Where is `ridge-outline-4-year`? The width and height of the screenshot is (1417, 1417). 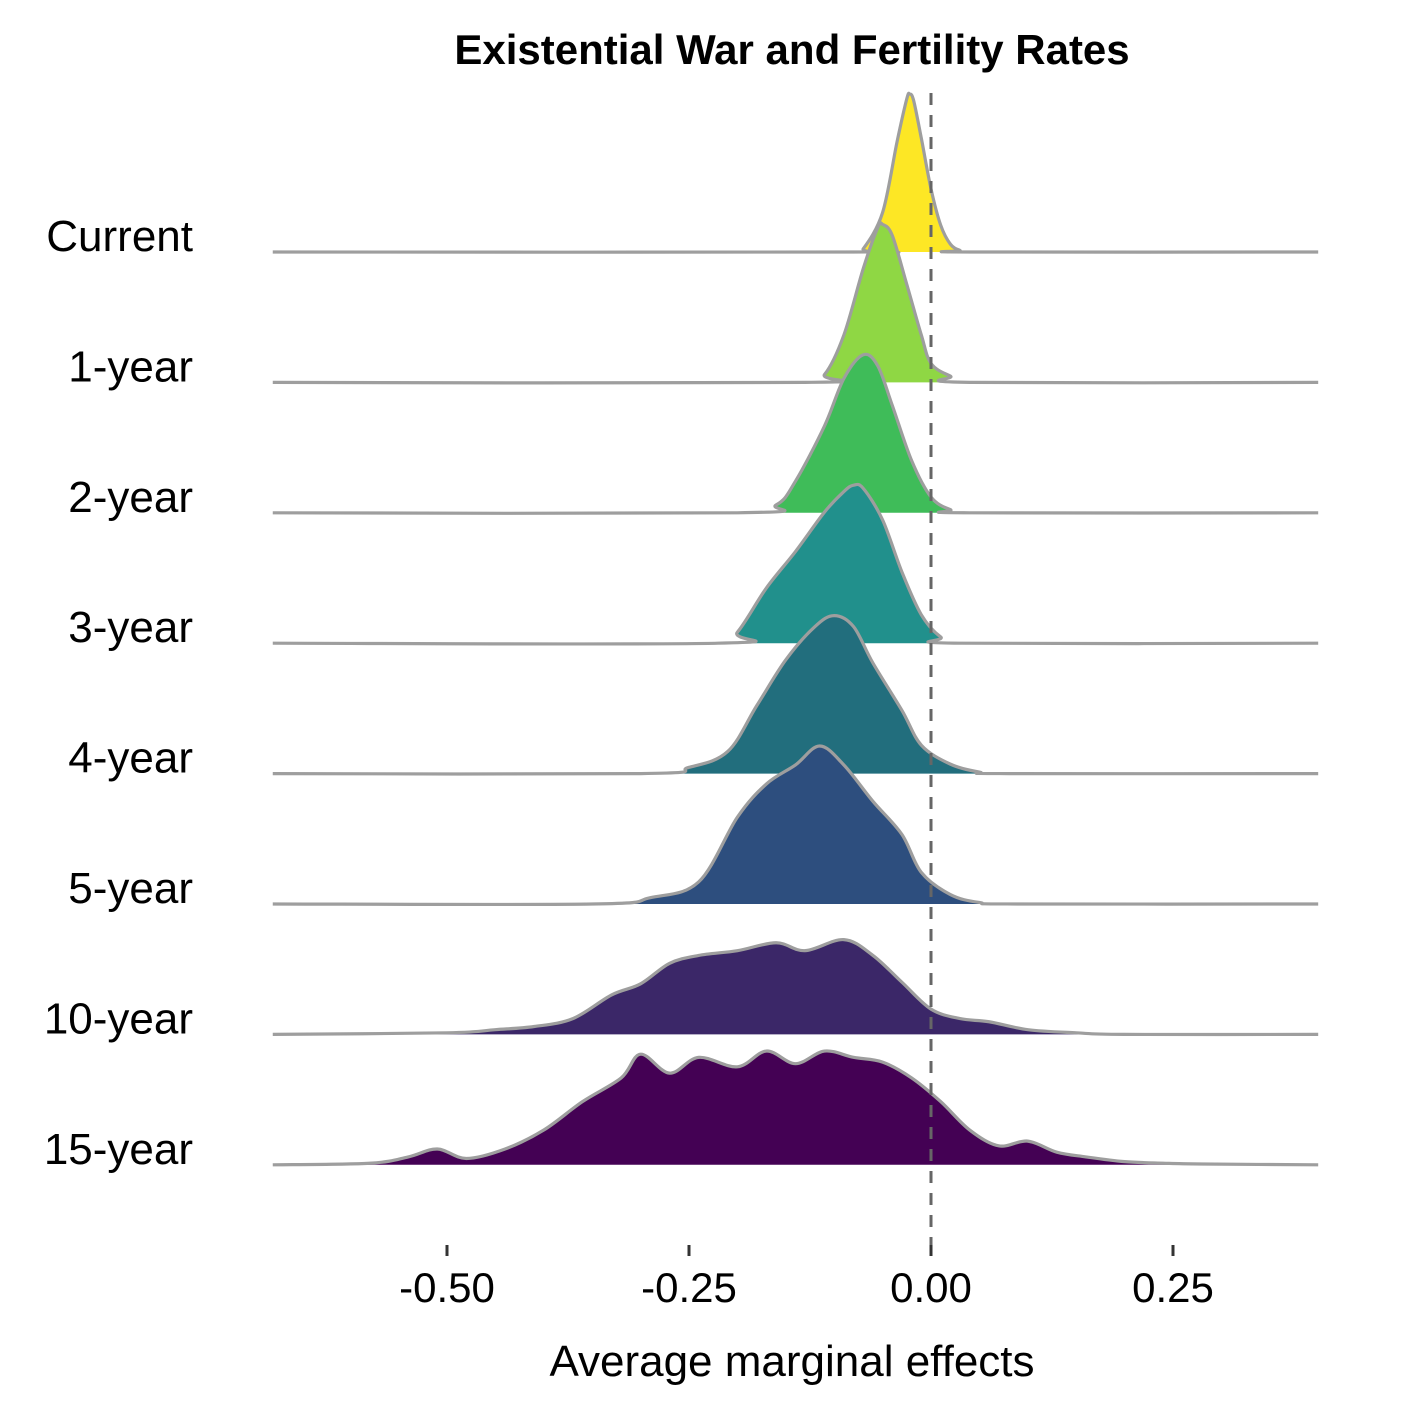 ridge-outline-4-year is located at coordinates (795, 695).